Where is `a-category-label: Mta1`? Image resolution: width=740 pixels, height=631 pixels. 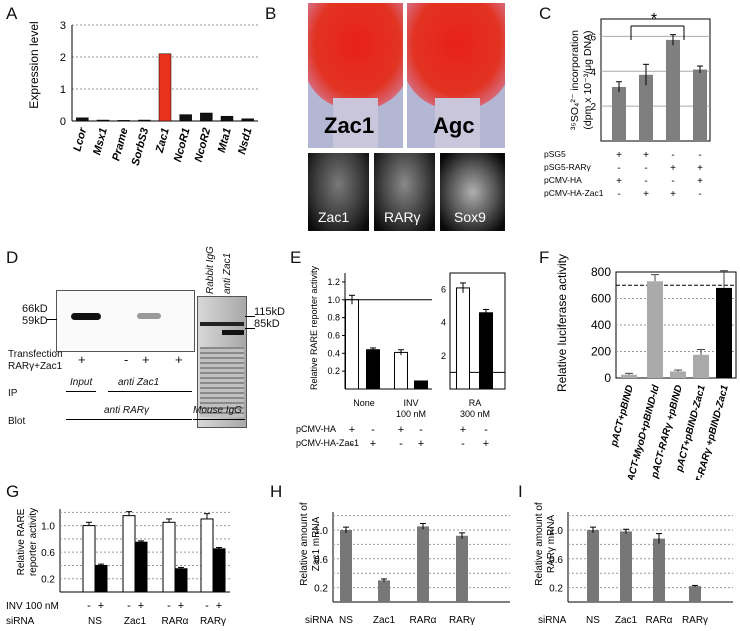 a-category-label: Mta1 is located at coordinates (225, 140).